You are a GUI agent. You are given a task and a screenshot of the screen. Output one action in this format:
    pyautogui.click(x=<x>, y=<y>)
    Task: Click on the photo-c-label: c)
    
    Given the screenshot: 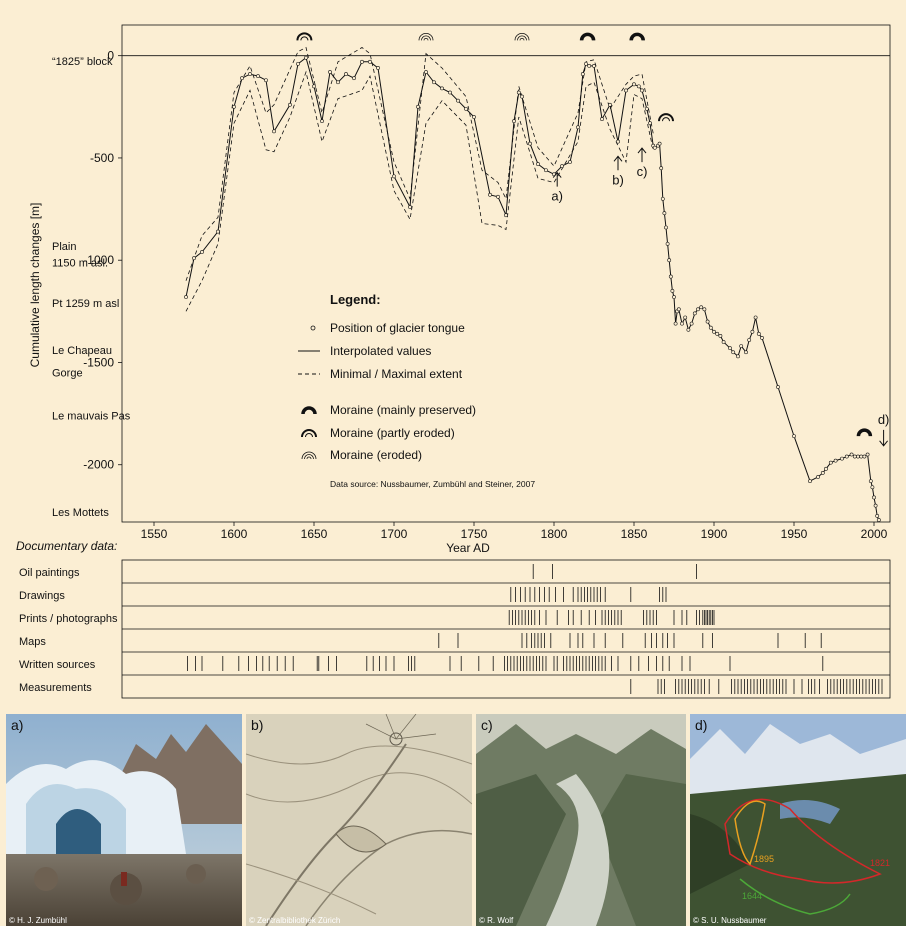 What is the action you would take?
    pyautogui.click(x=487, y=725)
    